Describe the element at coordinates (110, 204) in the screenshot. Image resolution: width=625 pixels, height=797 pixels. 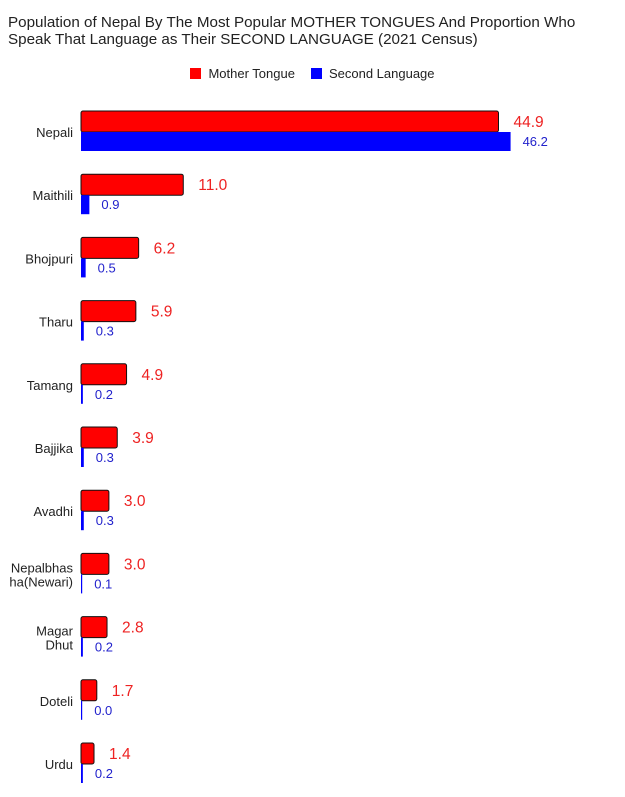
I see `value-label-second-language: 0.9` at that location.